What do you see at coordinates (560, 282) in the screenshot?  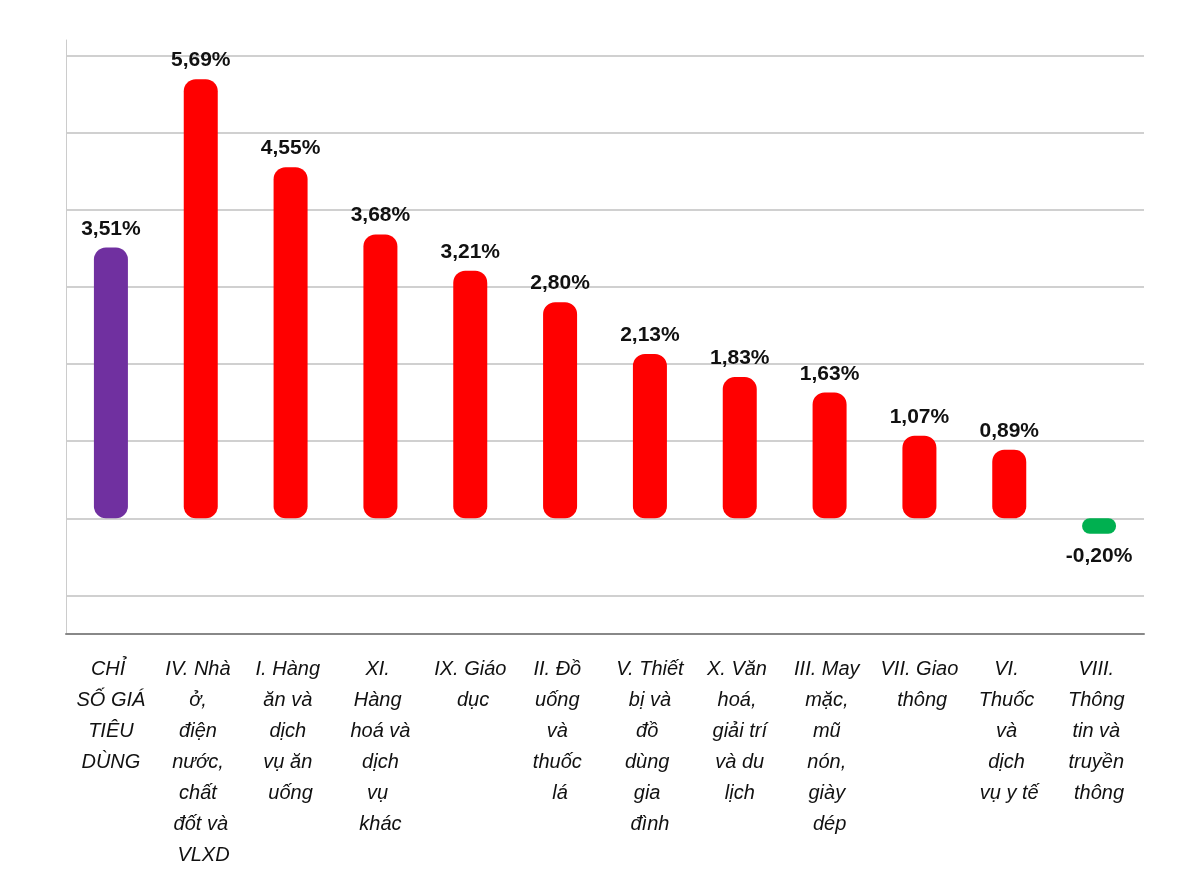 I see `data-label: 2,80%` at bounding box center [560, 282].